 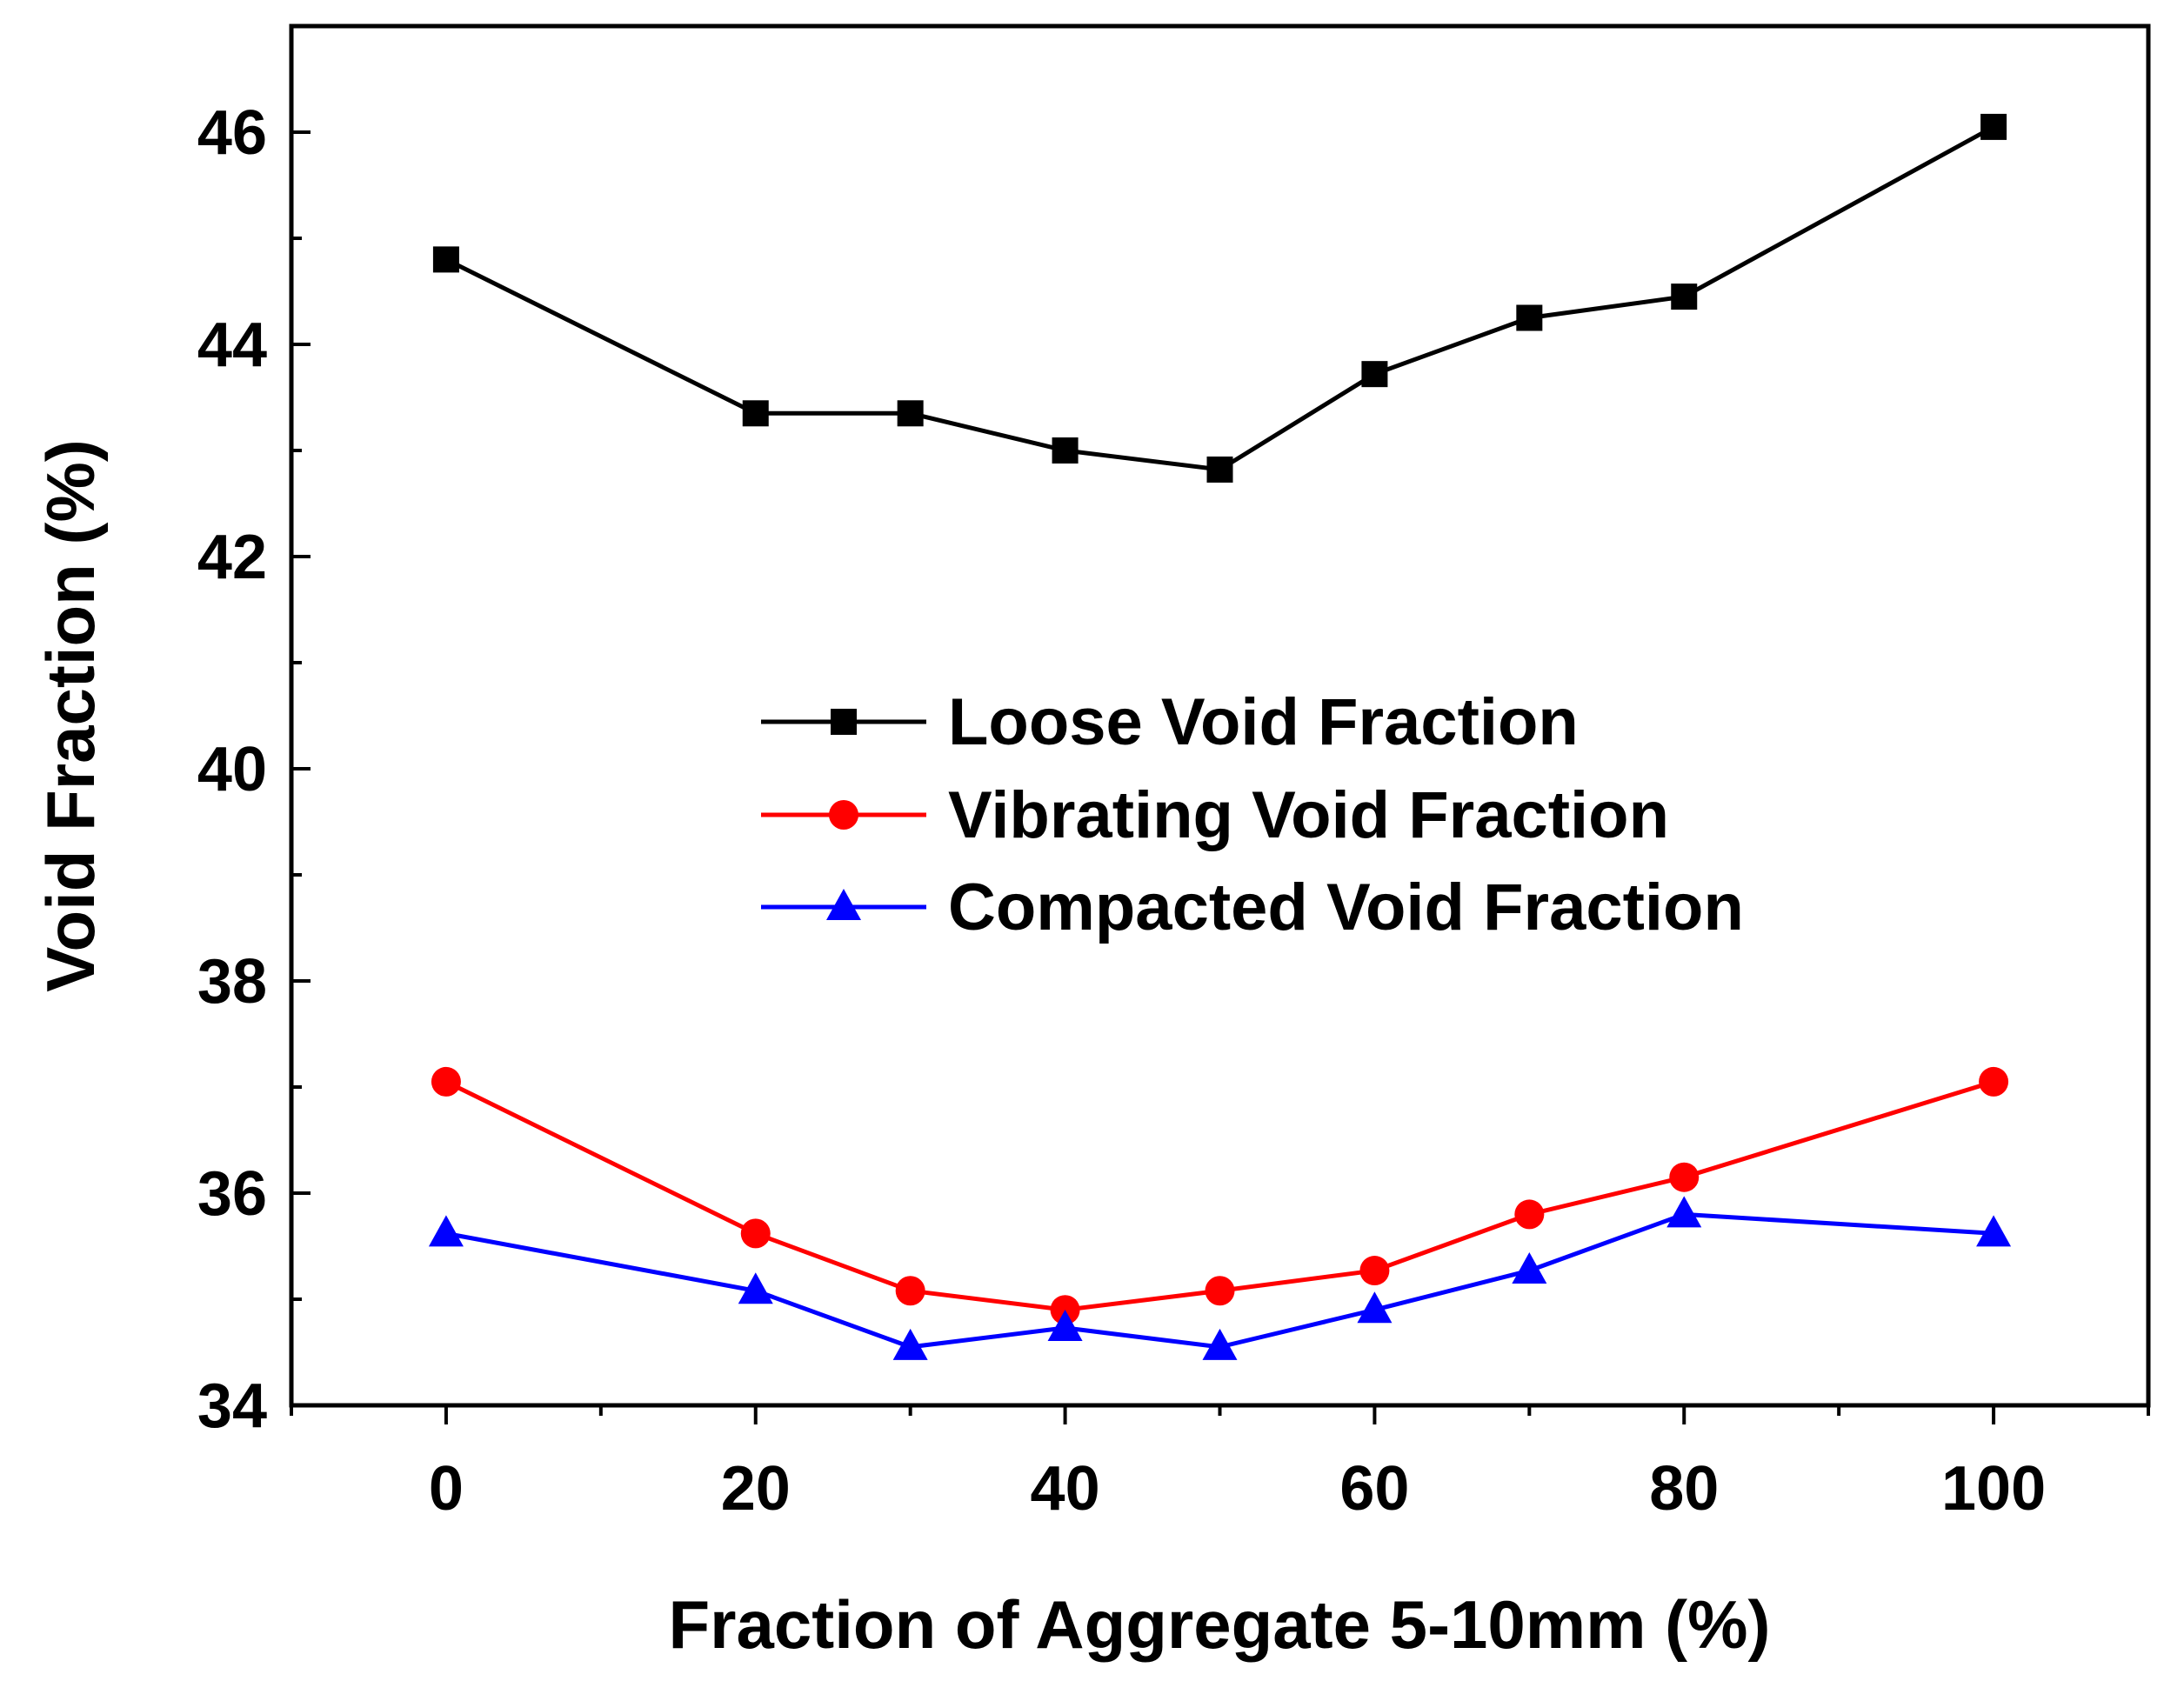 I want to click on series-triangle, so click(x=1220, y=1278).